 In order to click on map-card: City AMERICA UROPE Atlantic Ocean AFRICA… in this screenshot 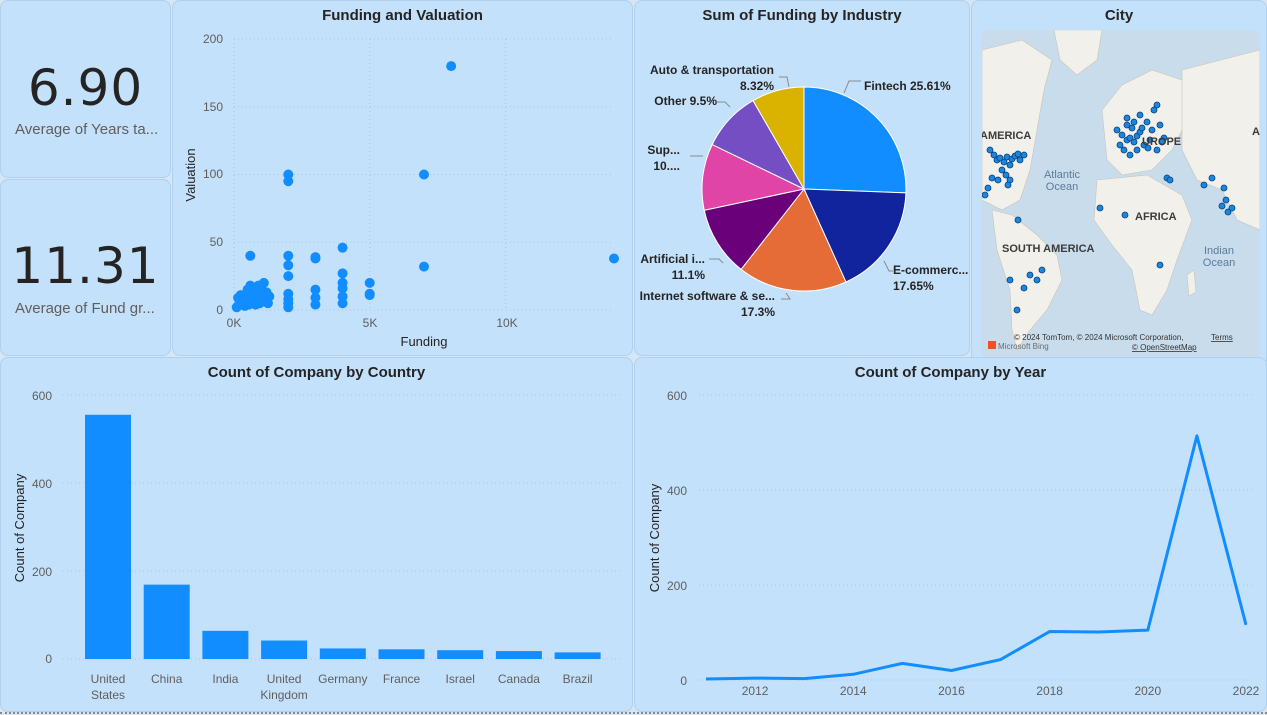, I will do `click(1119, 184)`.